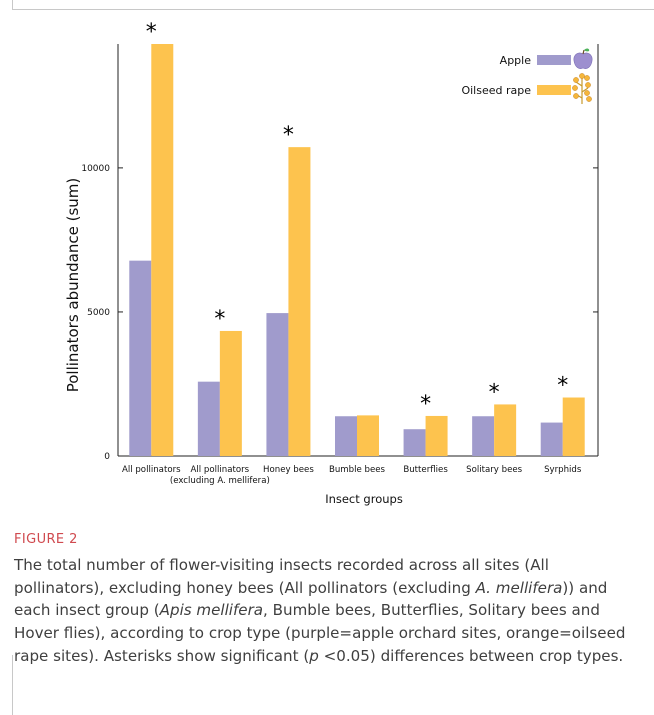 The height and width of the screenshot is (715, 654). Describe the element at coordinates (220, 481) in the screenshot. I see `x-tick-label: (excluding A. mellifera)` at that location.